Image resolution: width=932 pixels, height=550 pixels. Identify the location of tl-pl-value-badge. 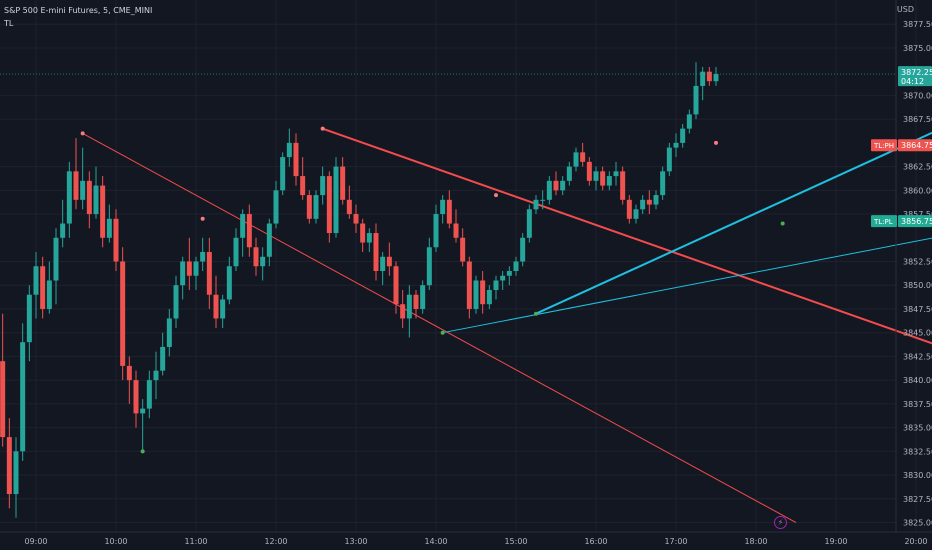
(915, 221).